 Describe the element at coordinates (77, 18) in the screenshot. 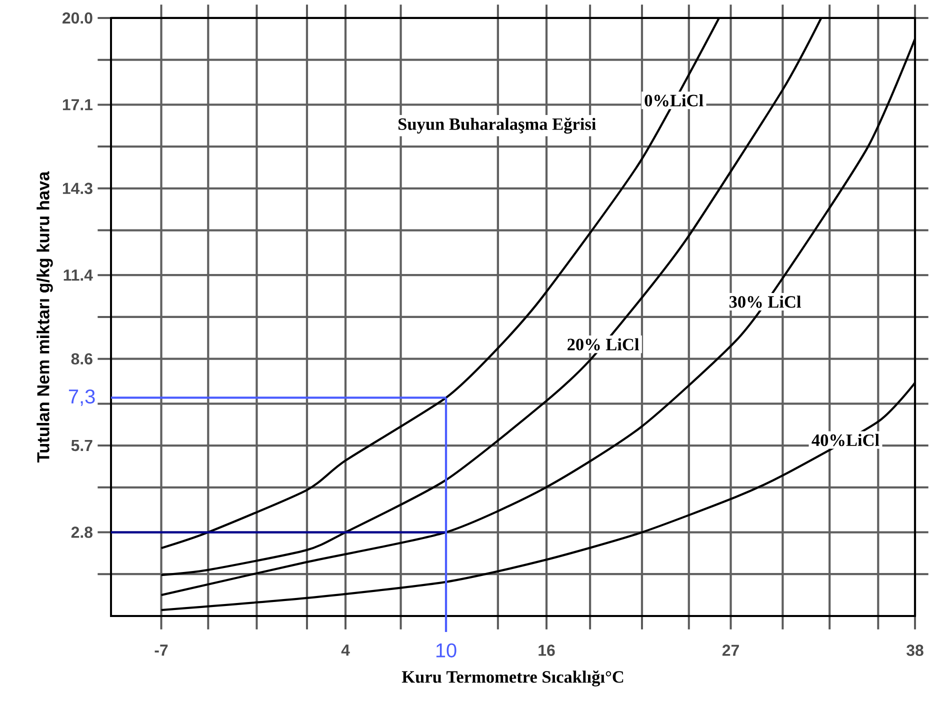

I see `y-tick-label: 20.0` at that location.